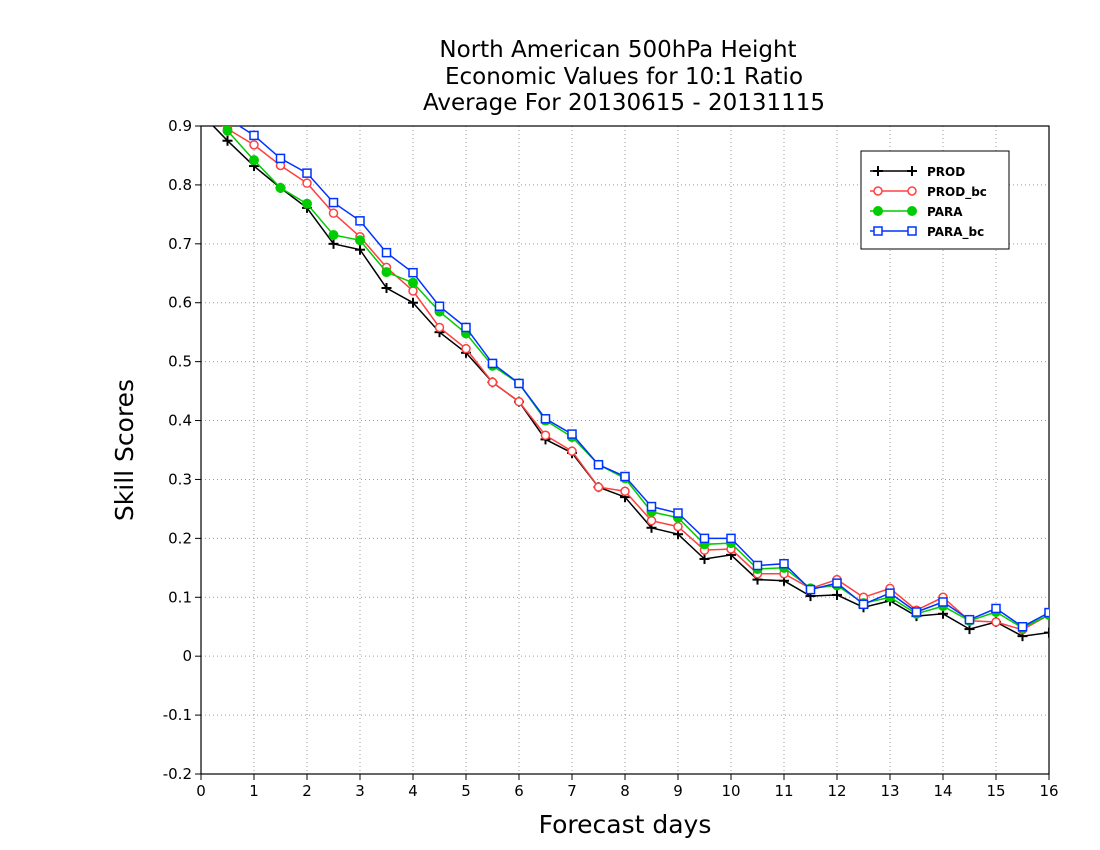 This screenshot has height=850, width=1100. I want to click on x-tick-label: 0, so click(201, 791).